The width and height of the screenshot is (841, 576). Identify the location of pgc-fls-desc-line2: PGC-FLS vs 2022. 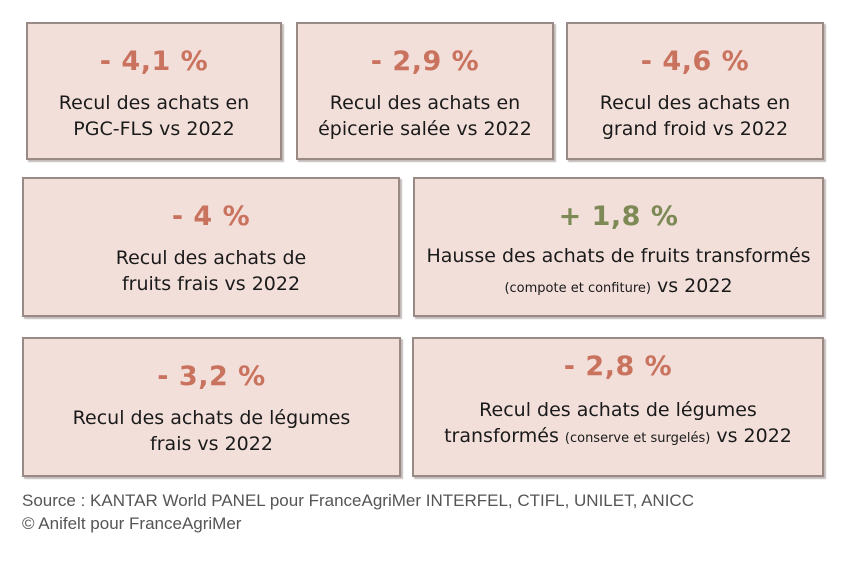
(154, 129).